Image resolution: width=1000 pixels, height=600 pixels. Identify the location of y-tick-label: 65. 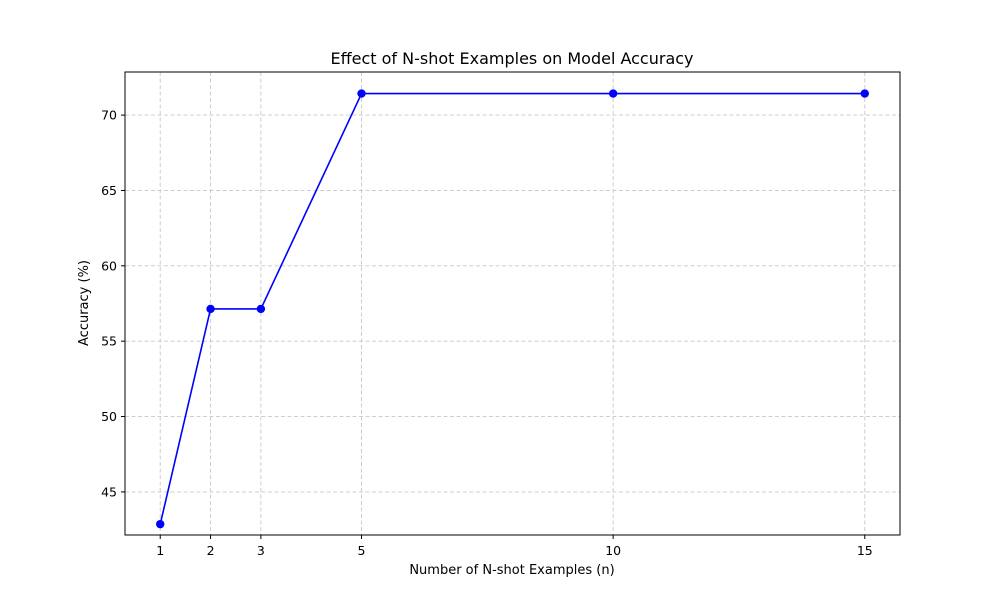
(109, 190).